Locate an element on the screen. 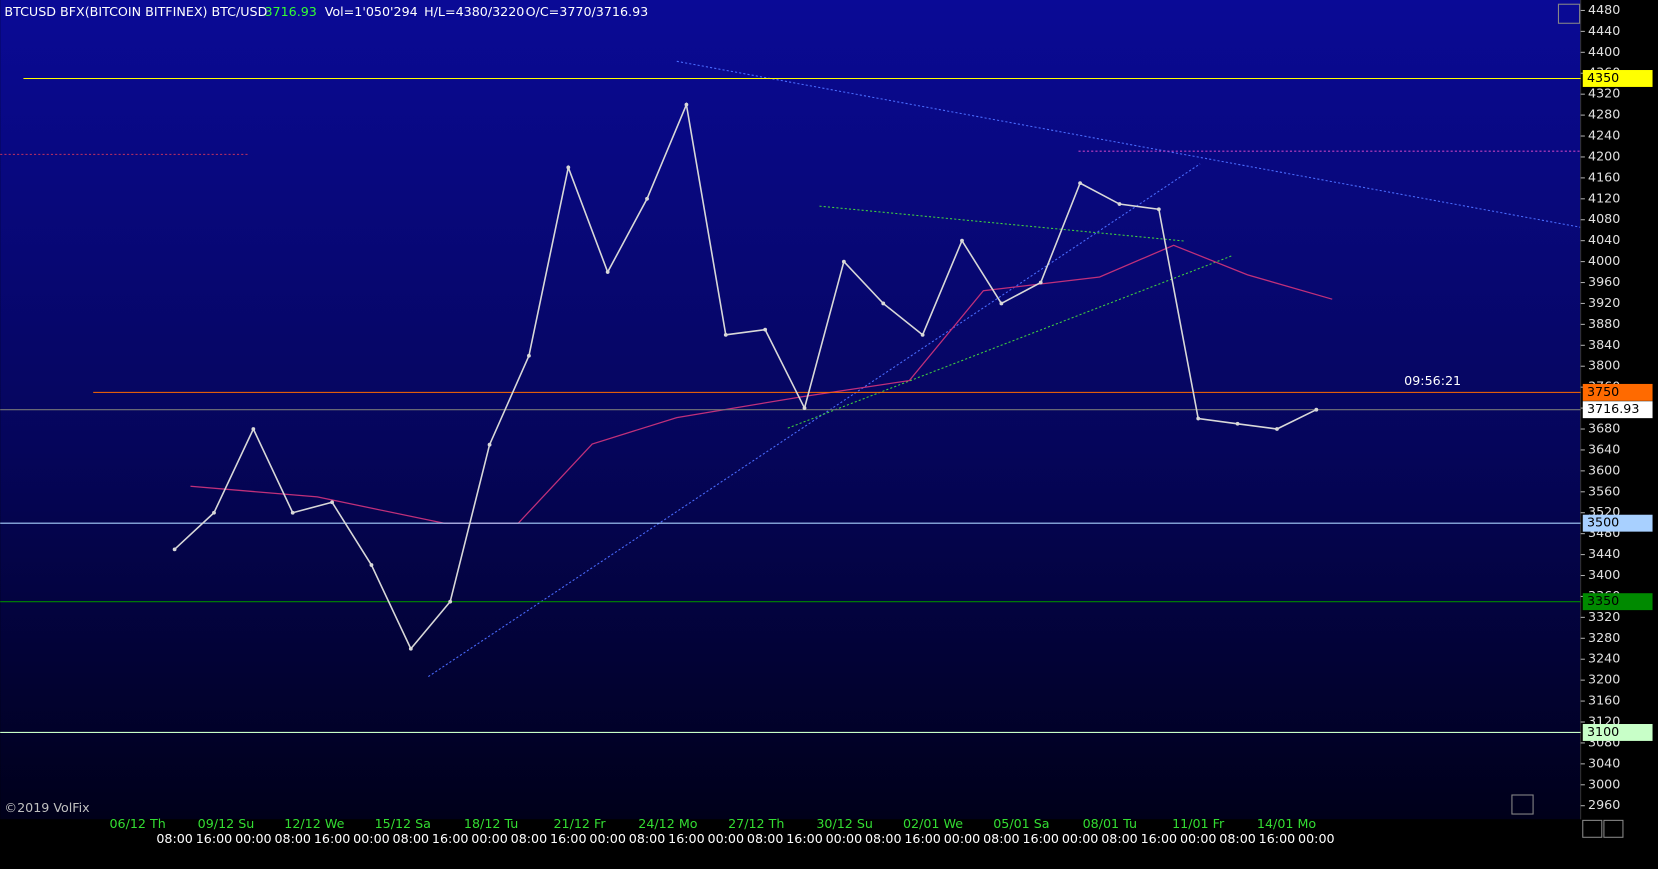  date-label: 06/12 Th is located at coordinates (137, 823).